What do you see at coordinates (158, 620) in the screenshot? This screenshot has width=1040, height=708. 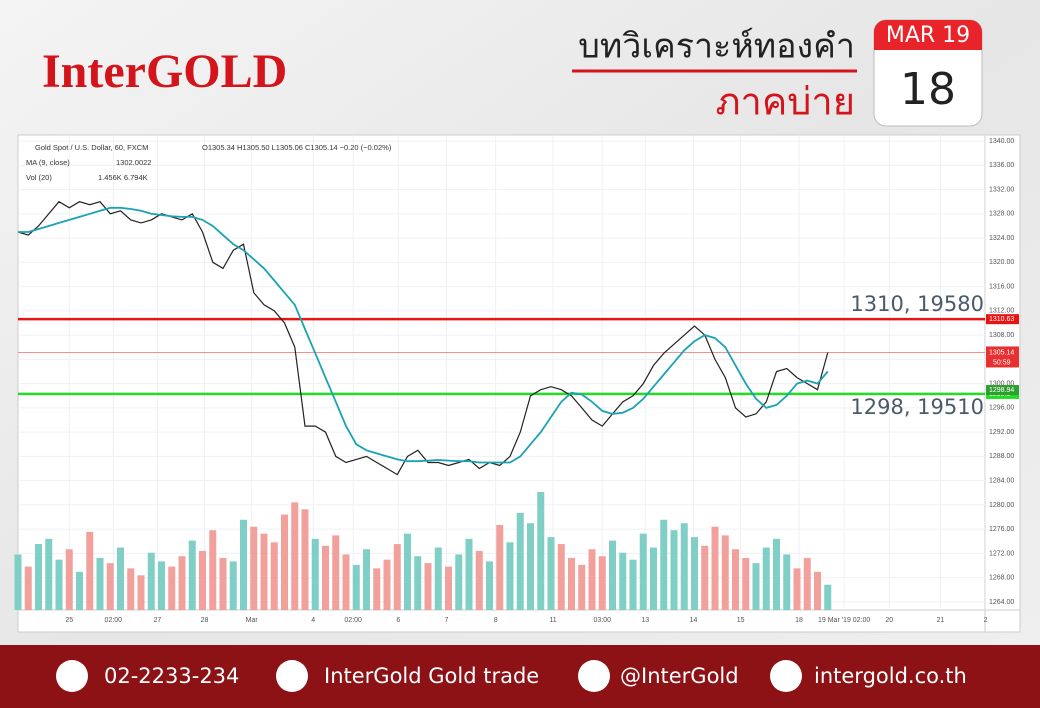 I see `x-tick-label: 27` at bounding box center [158, 620].